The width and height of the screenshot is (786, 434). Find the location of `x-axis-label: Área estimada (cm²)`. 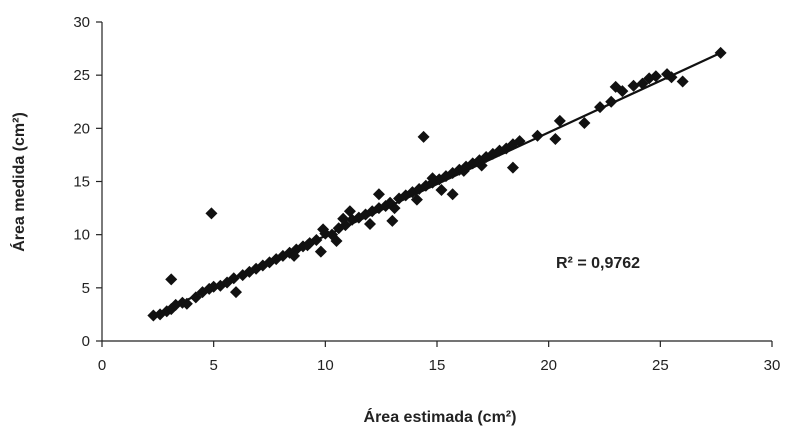

x-axis-label: Área estimada (cm²) is located at coordinates (440, 416).